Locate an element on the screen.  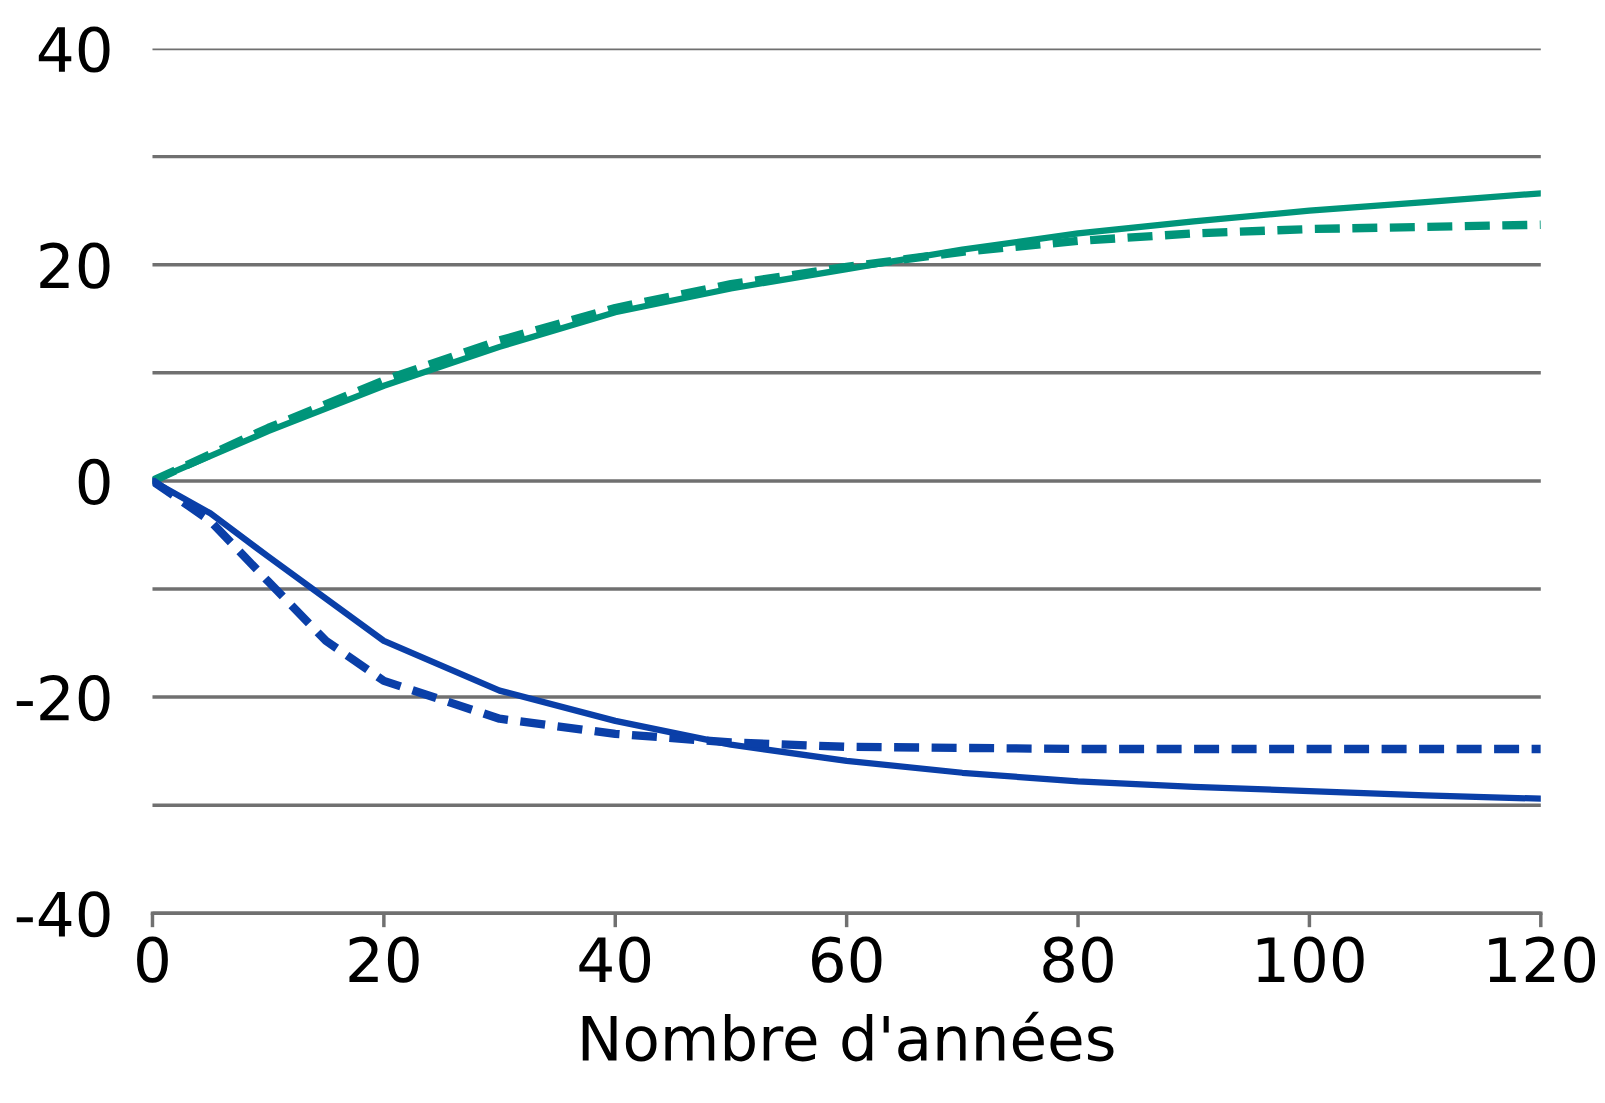
x-tick-label: 40 is located at coordinates (615, 959).